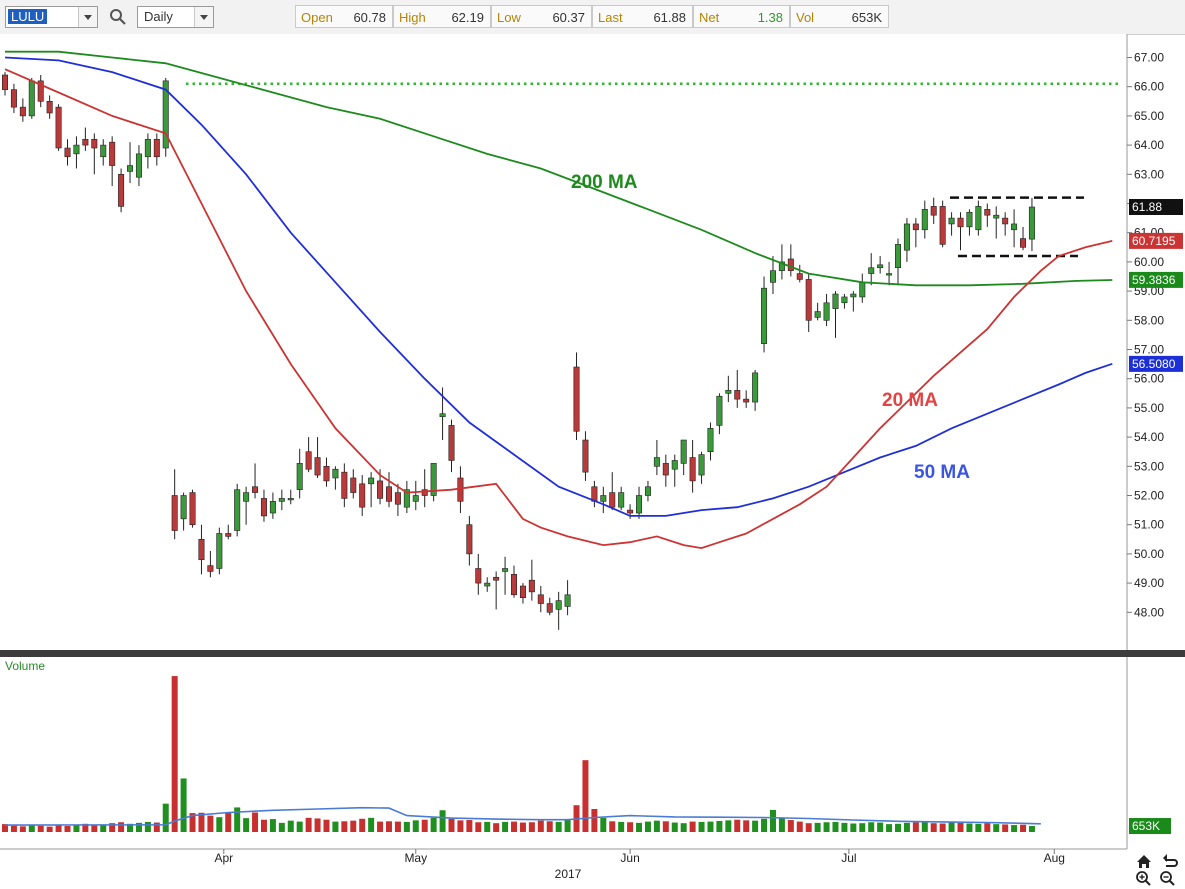 The width and height of the screenshot is (1185, 889). Describe the element at coordinates (118, 17) in the screenshot. I see `search-button` at that location.